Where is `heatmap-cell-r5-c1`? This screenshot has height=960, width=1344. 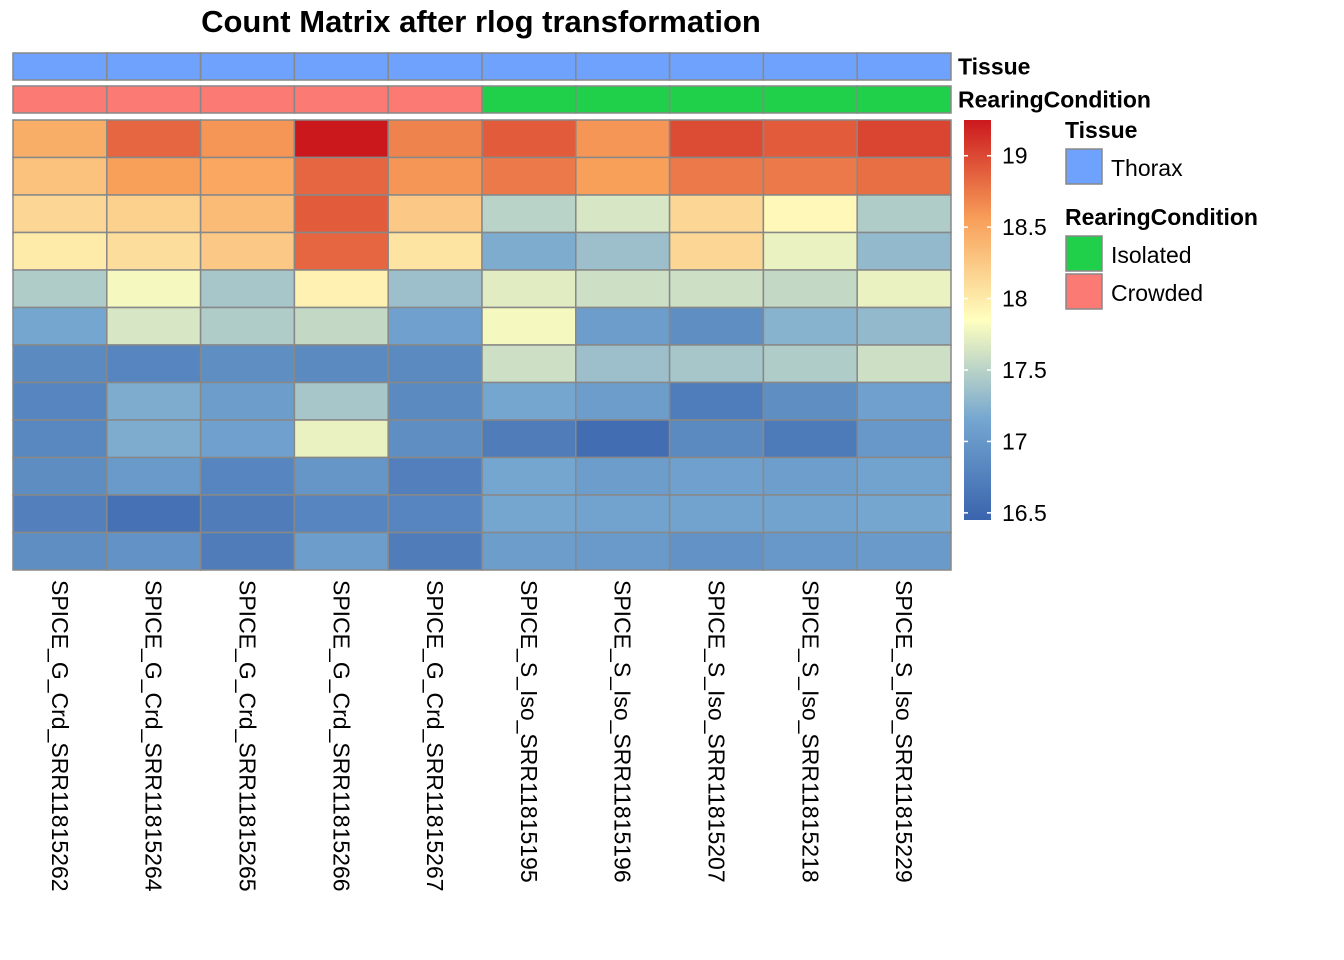 heatmap-cell-r5-c1 is located at coordinates (60, 289).